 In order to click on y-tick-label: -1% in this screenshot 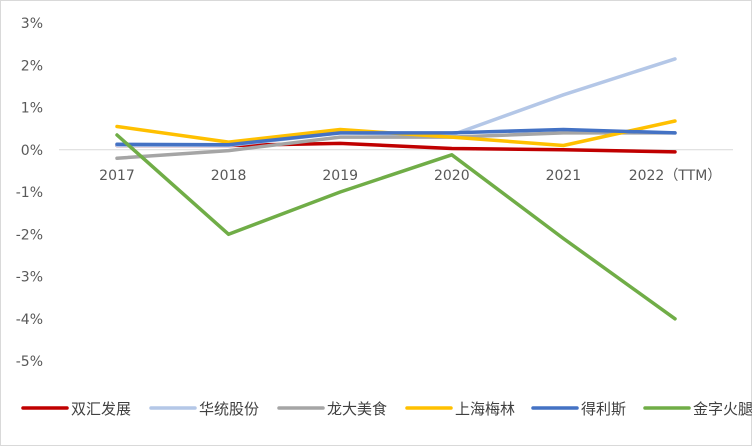, I will do `click(29, 193)`.